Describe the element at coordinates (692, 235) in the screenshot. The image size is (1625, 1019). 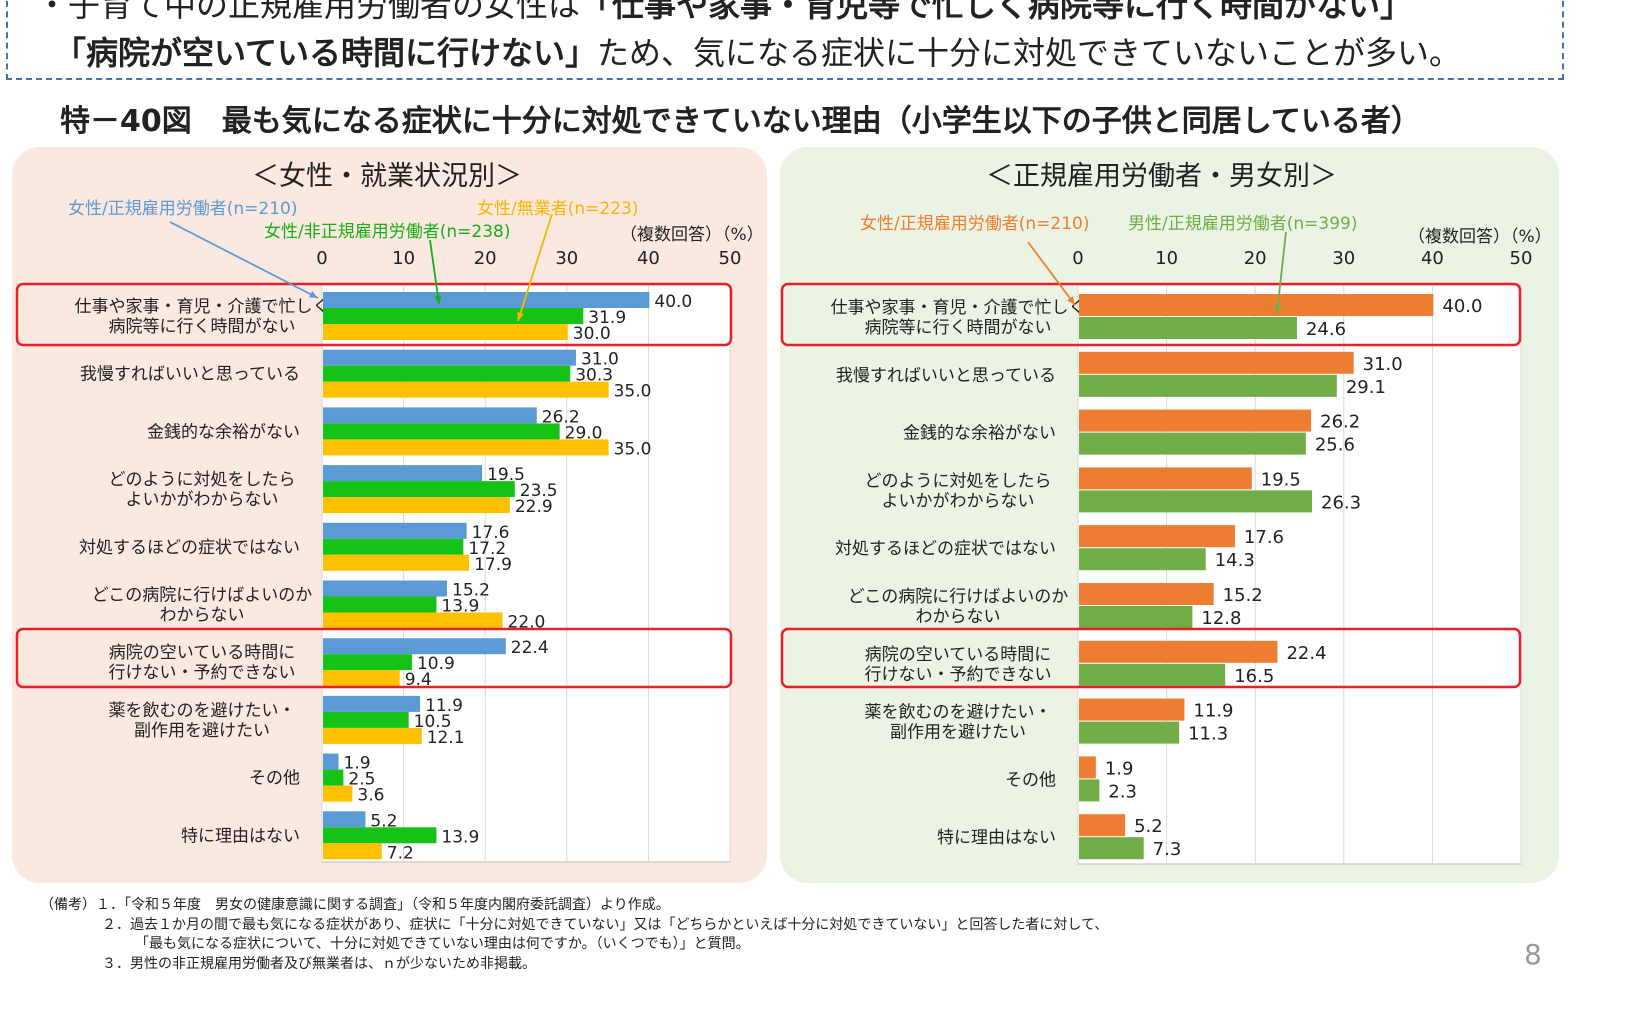
I see `unit-label-left: （複数回答）（%）` at that location.